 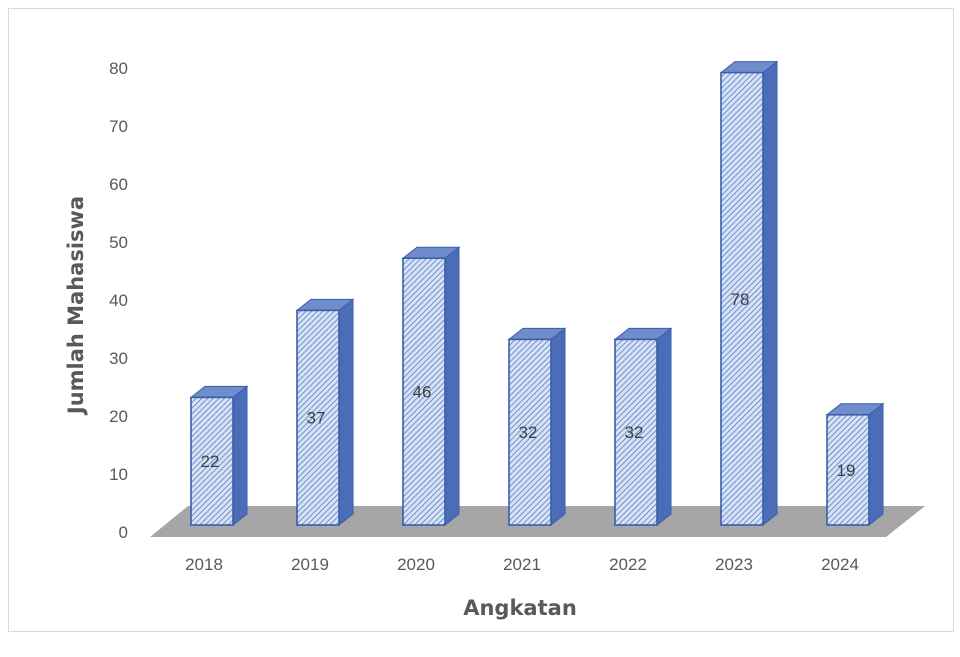 I want to click on x-axis-title: Angkatan, so click(x=520, y=608).